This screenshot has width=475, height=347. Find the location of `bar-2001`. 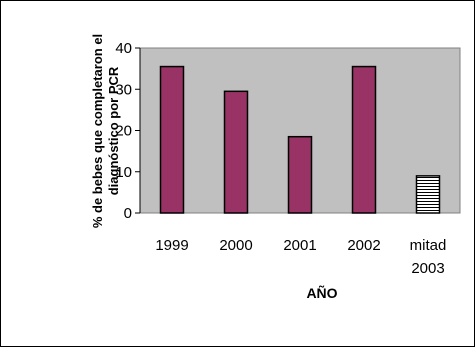

bar-2001 is located at coordinates (300, 174).